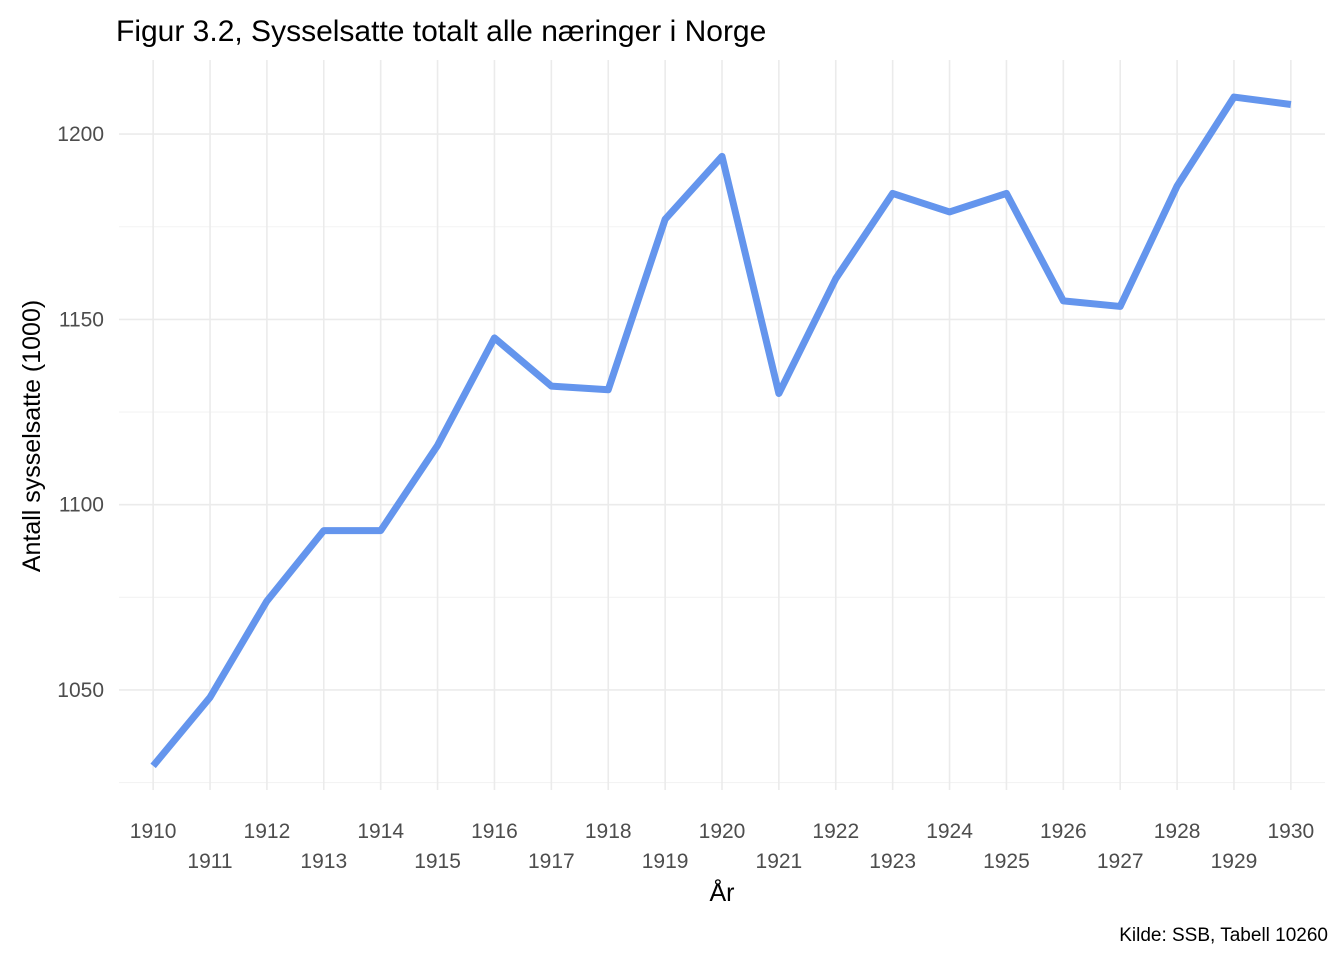  Describe the element at coordinates (323, 861) in the screenshot. I see `x-tick-label: 1913` at that location.